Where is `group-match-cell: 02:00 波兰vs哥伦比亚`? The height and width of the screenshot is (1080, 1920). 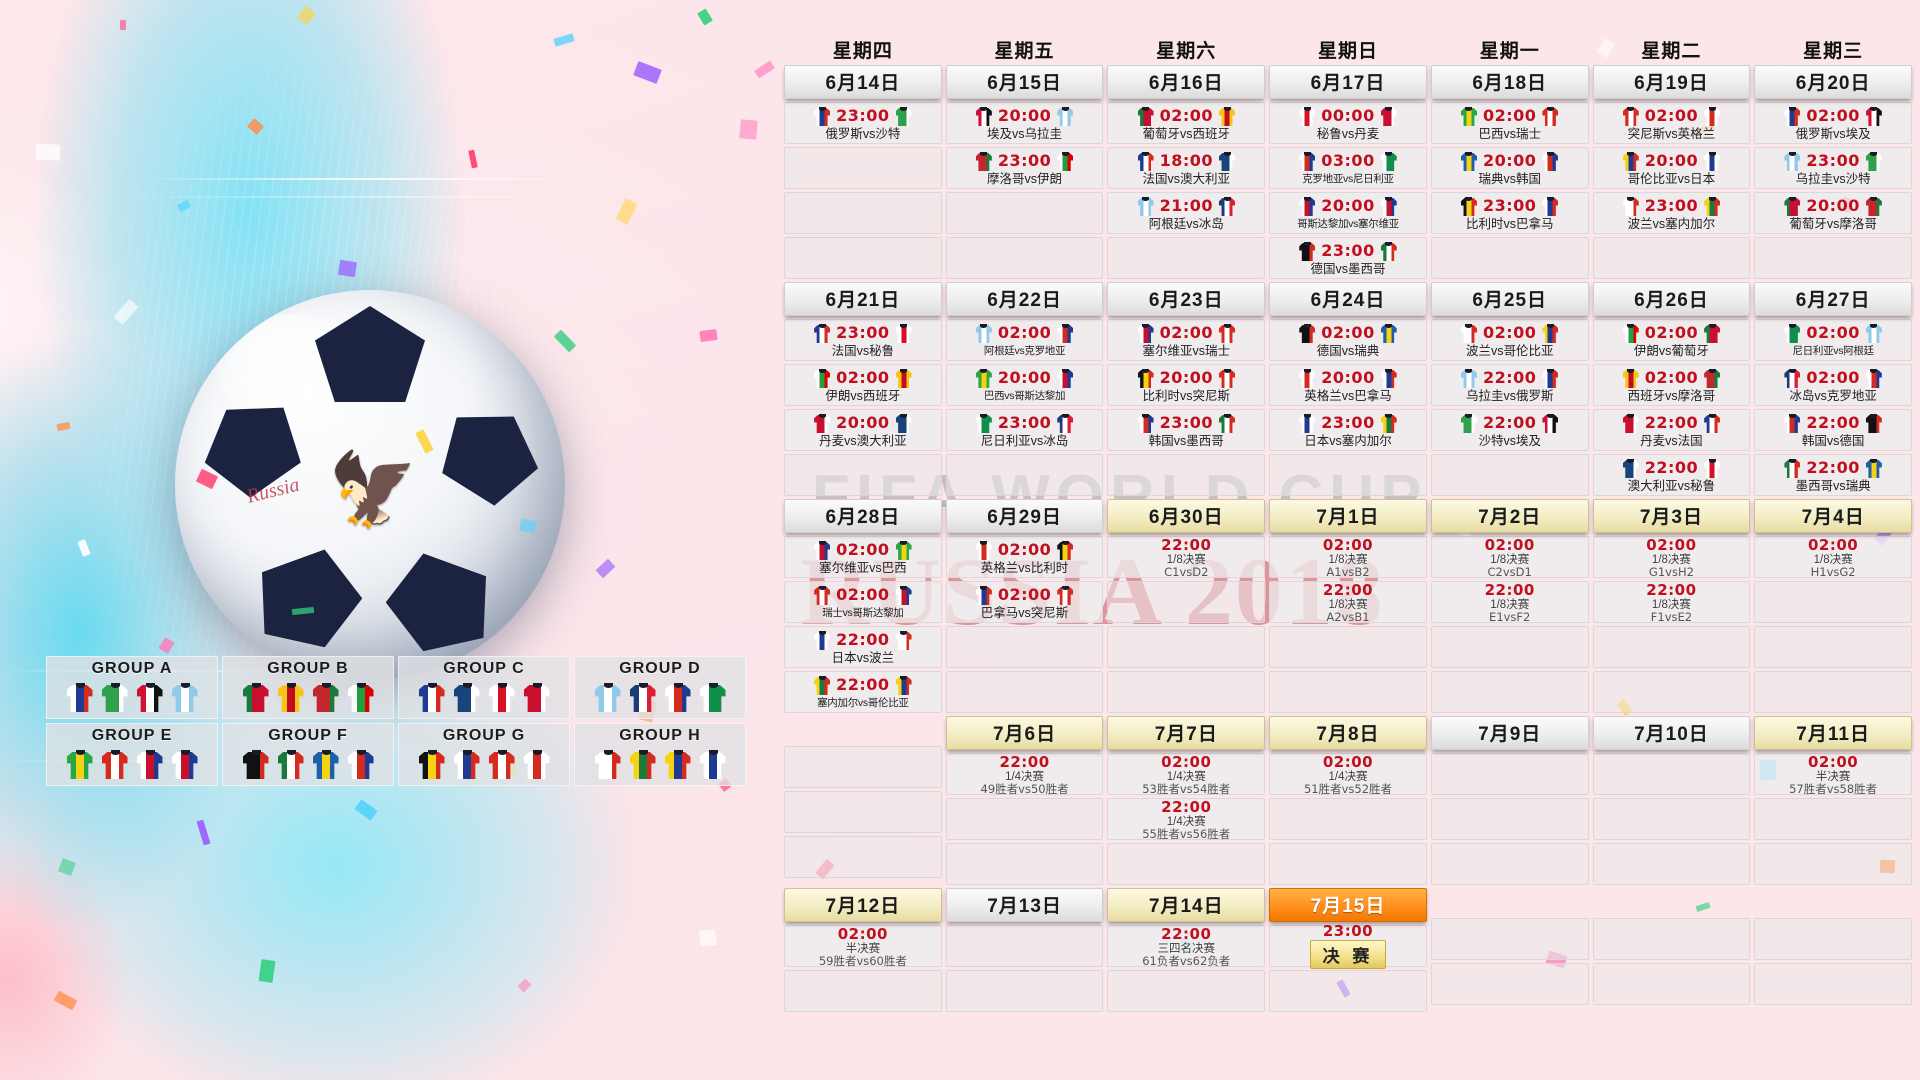 group-match-cell: 02:00 波兰vs哥伦比亚 is located at coordinates (1509, 340).